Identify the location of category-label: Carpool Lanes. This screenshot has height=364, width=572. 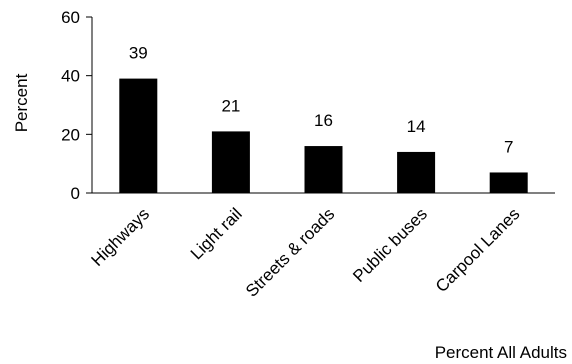
(478, 250).